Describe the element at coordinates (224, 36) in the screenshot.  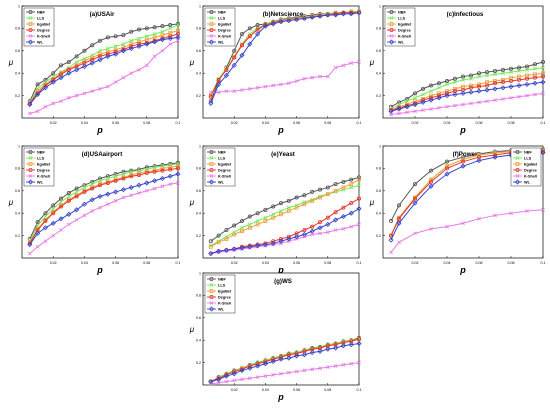
I see `legend-label: K-Shell` at that location.